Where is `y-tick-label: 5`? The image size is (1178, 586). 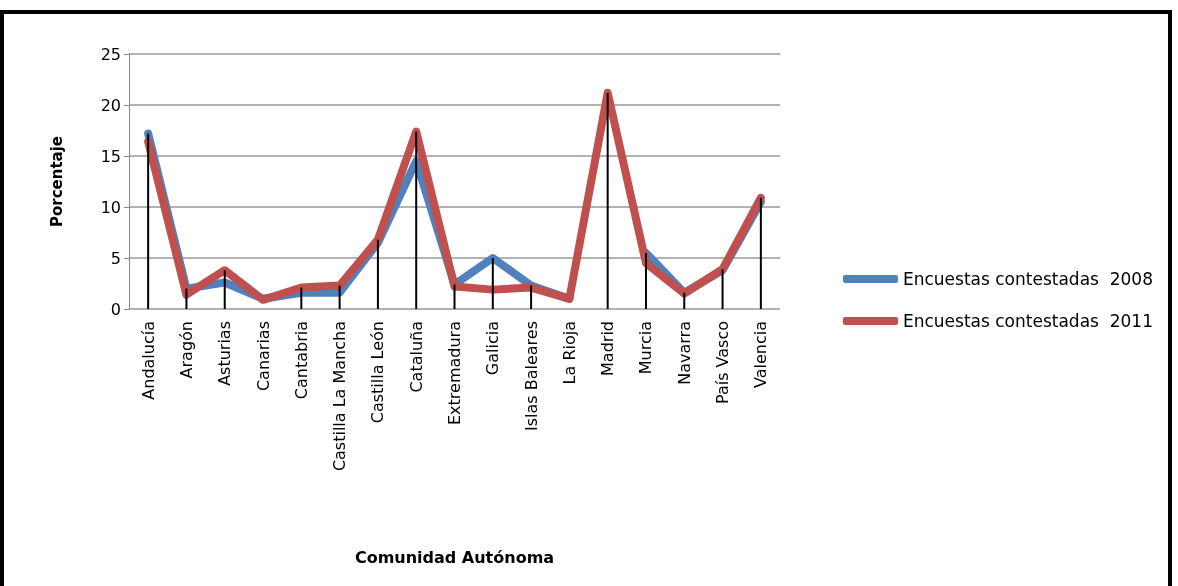
y-tick-label: 5 is located at coordinates (115, 258).